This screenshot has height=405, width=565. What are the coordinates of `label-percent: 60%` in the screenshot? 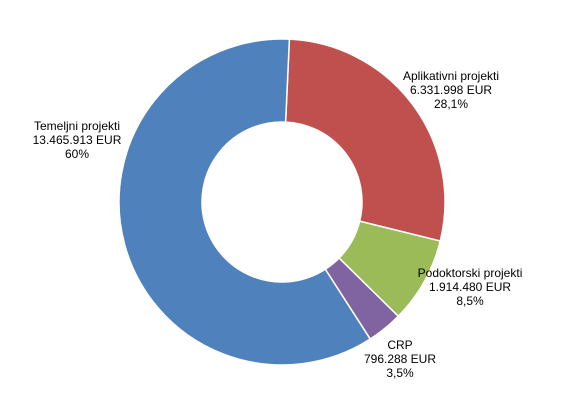 It's located at (77, 154).